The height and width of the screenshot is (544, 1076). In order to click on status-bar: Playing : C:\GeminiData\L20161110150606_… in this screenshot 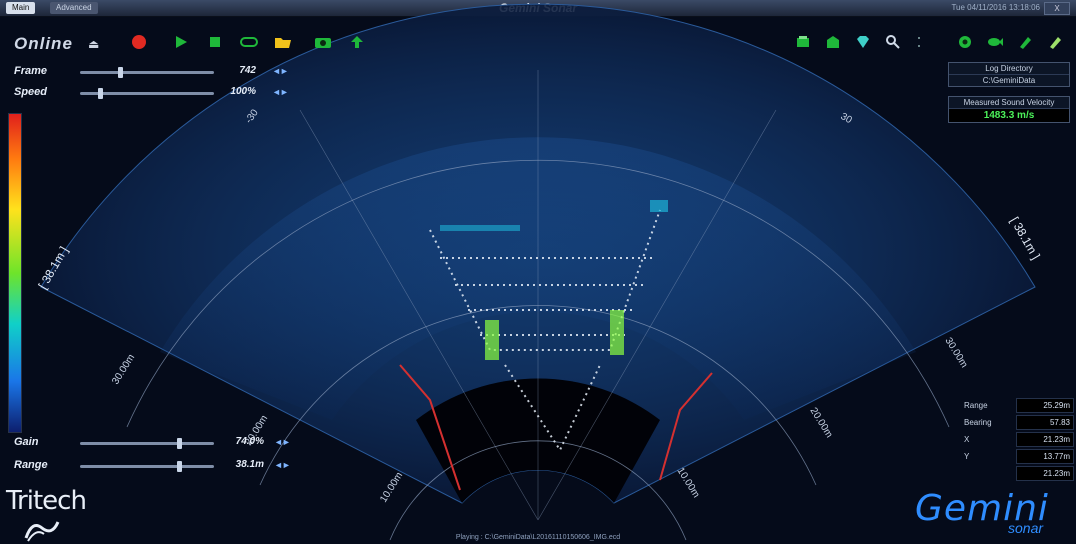, I will do `click(538, 537)`.